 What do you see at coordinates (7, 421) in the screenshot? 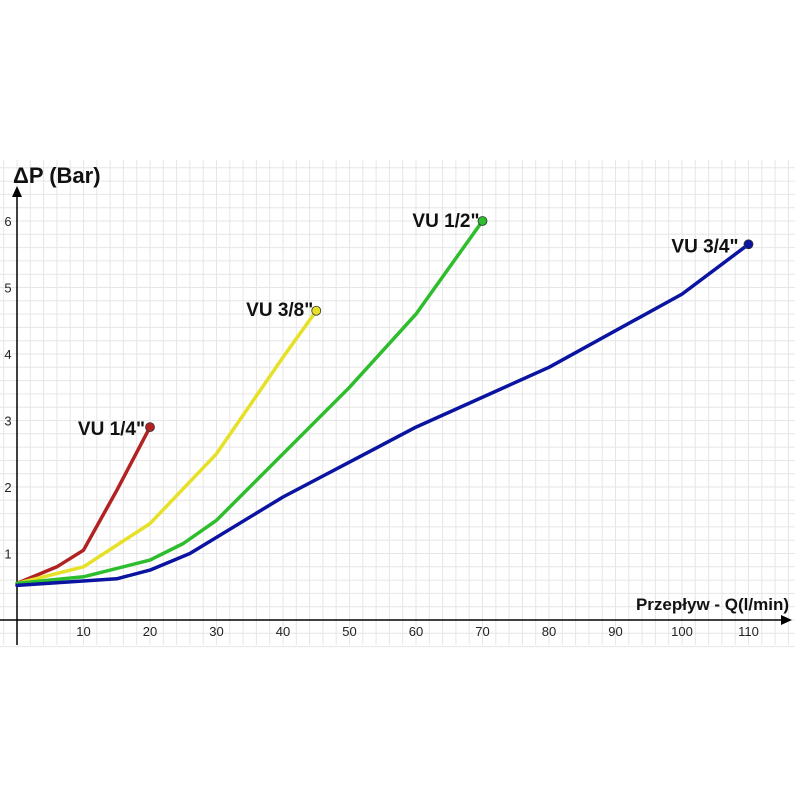
I see `y-tick-label: 3` at bounding box center [7, 421].